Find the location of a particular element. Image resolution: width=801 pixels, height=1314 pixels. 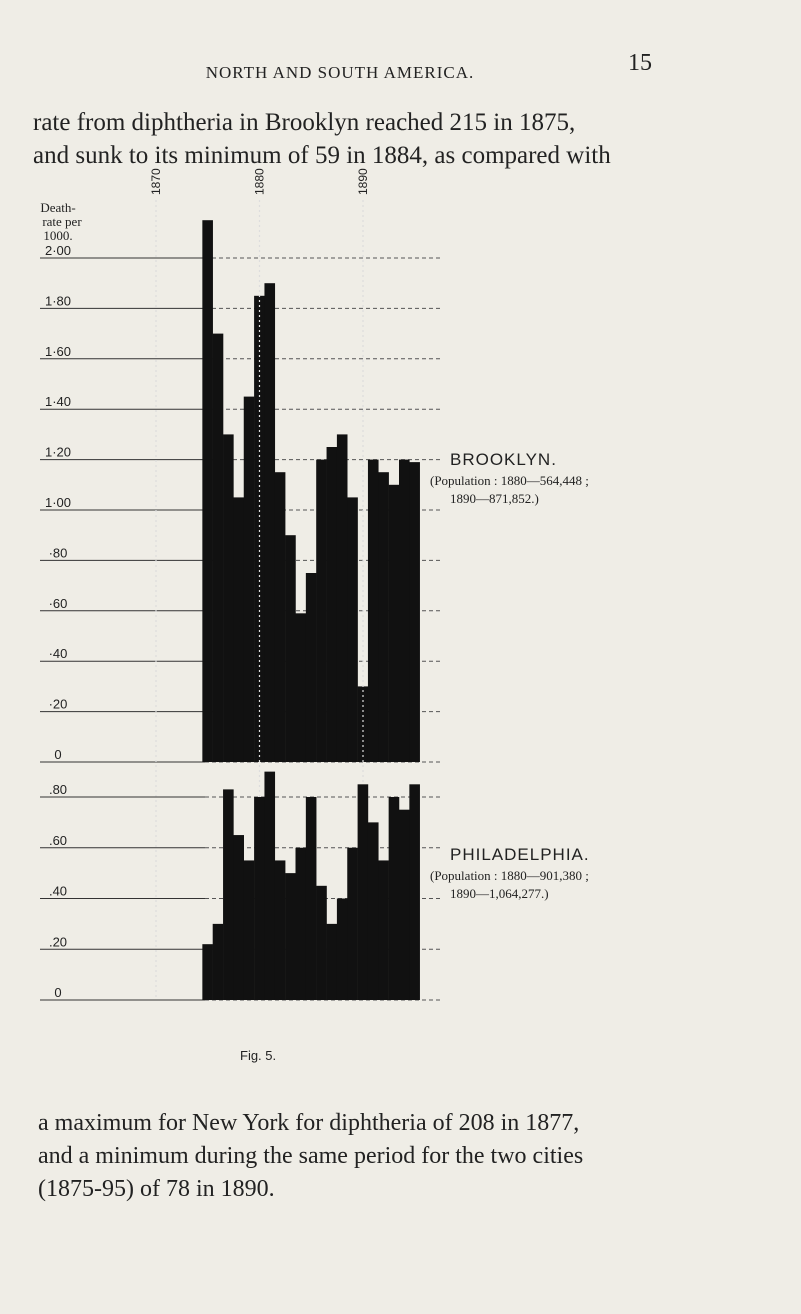

x-tick-label: 1870 is located at coordinates (156, 181).